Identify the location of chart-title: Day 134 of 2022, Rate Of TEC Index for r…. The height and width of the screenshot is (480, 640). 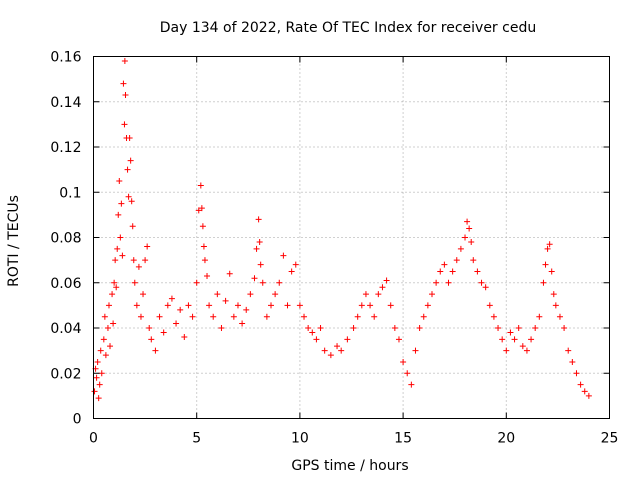
(348, 28).